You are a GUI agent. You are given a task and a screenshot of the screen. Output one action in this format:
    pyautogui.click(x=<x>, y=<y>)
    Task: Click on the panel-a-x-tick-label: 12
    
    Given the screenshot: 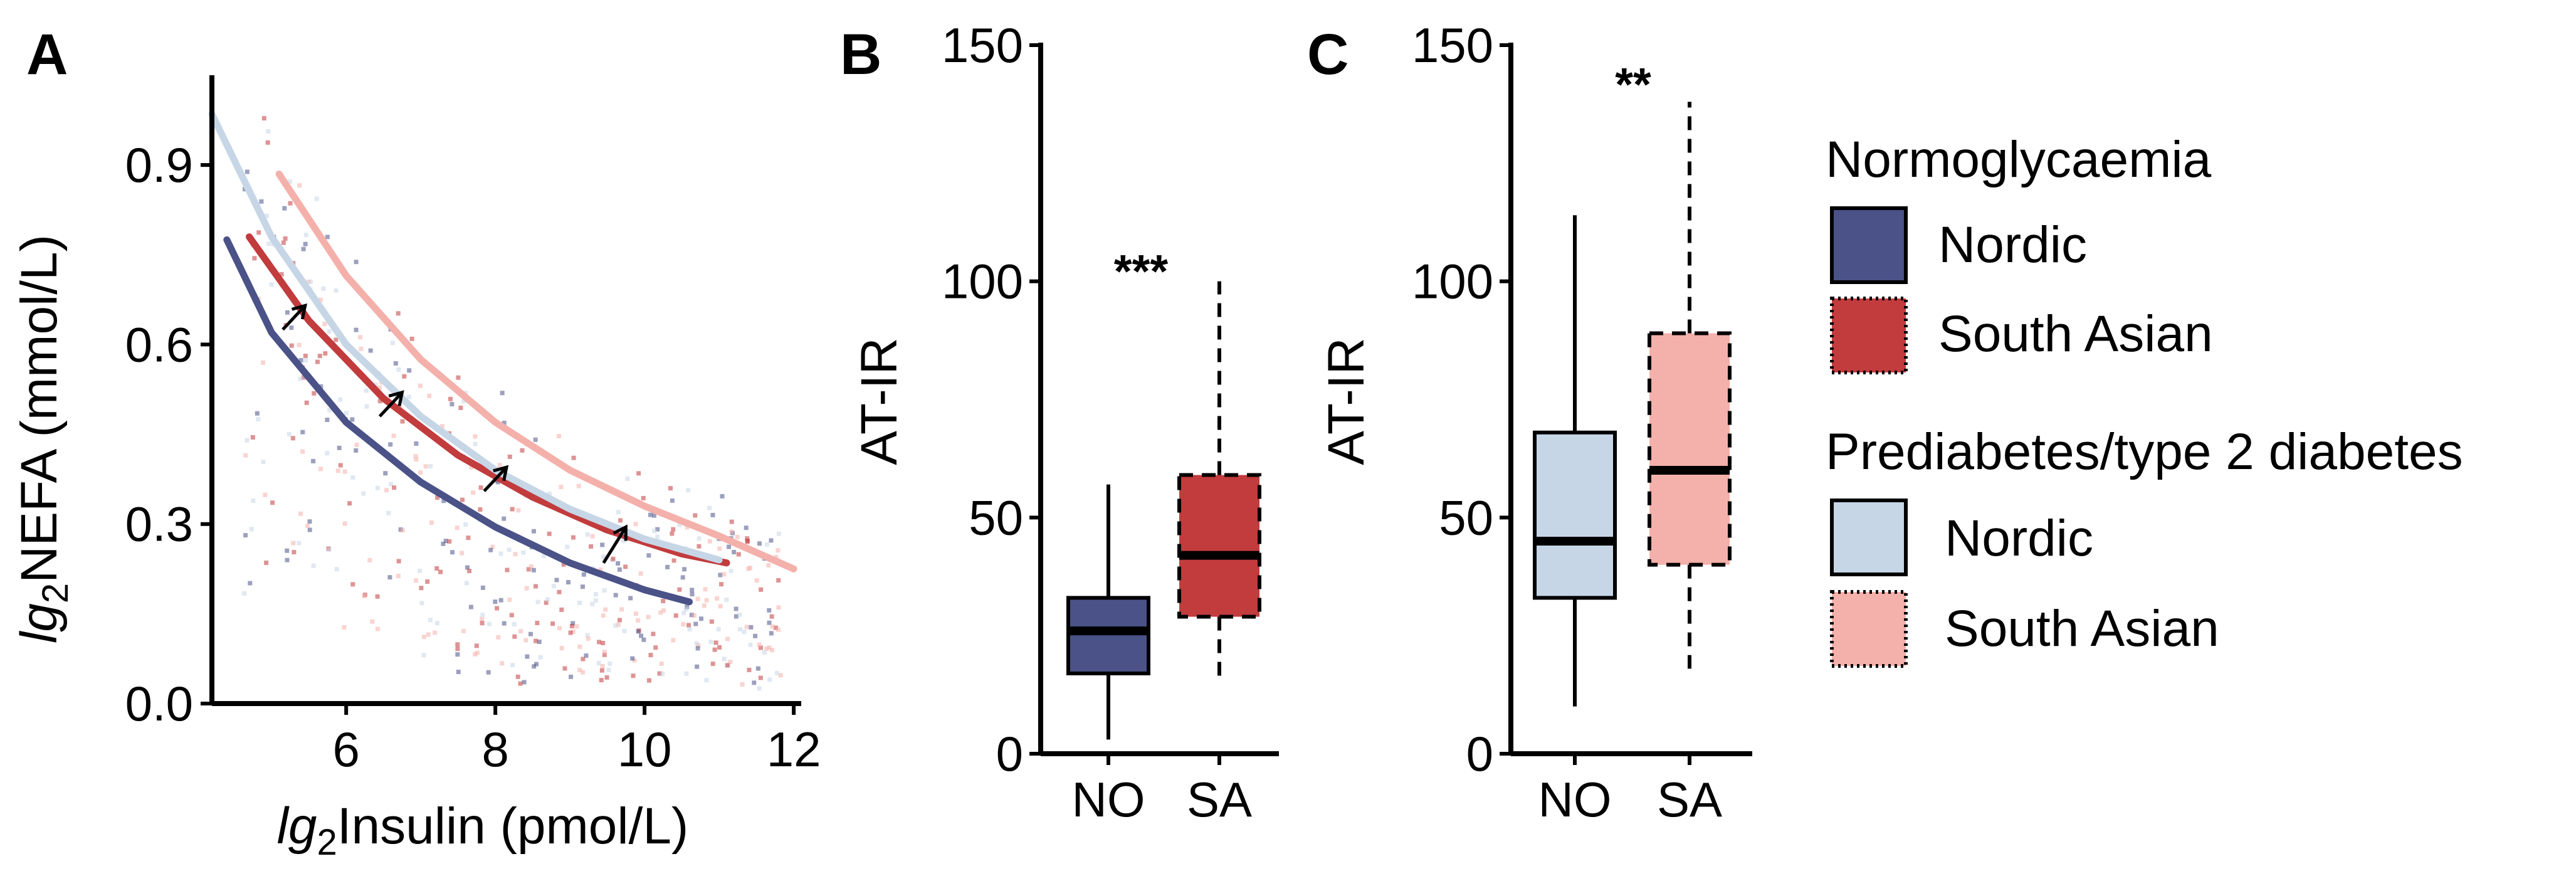 What is the action you would take?
    pyautogui.click(x=794, y=749)
    